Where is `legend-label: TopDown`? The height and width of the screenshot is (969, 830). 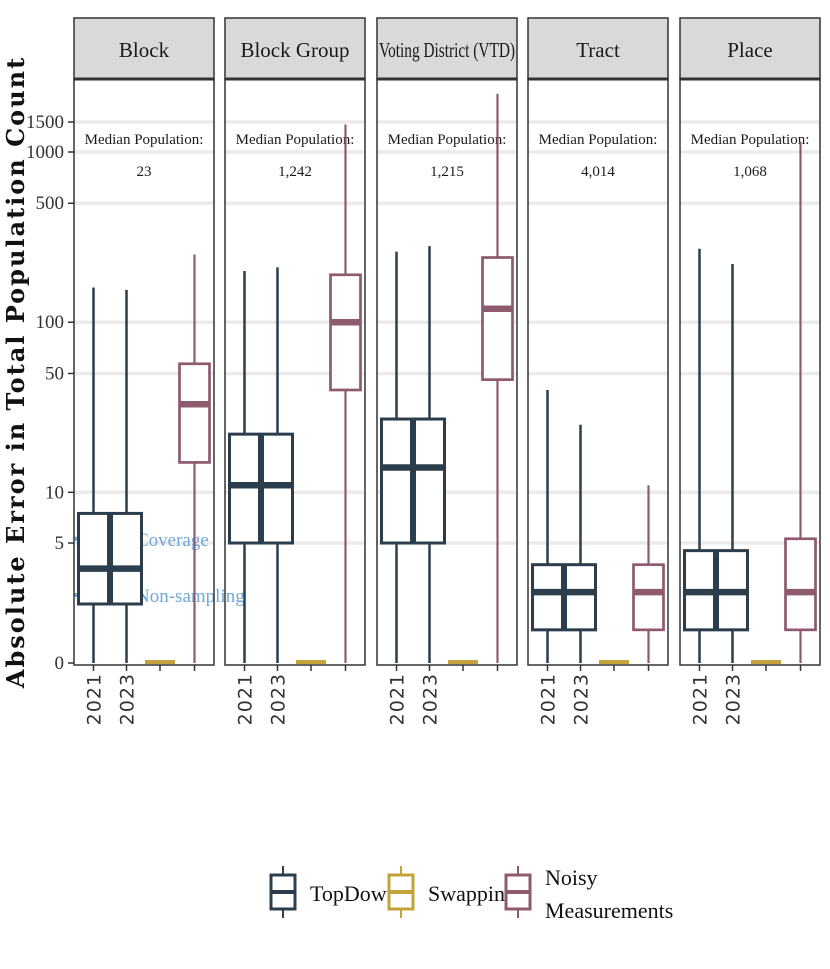
legend-label: TopDown is located at coordinates (354, 893).